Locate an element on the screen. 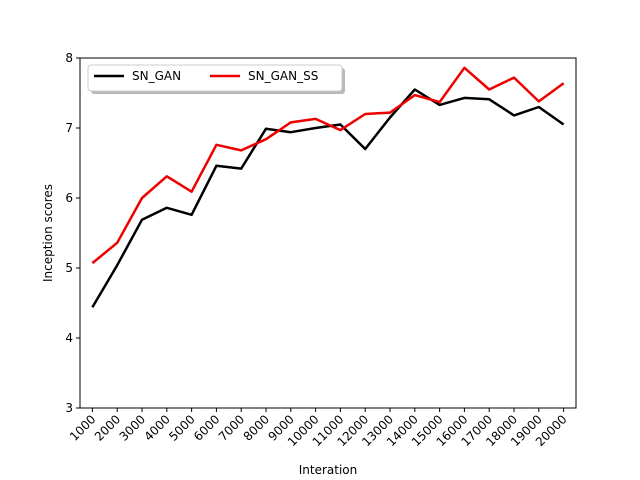 The image size is (640, 480). x-tick-label: 1000 is located at coordinates (82, 427).